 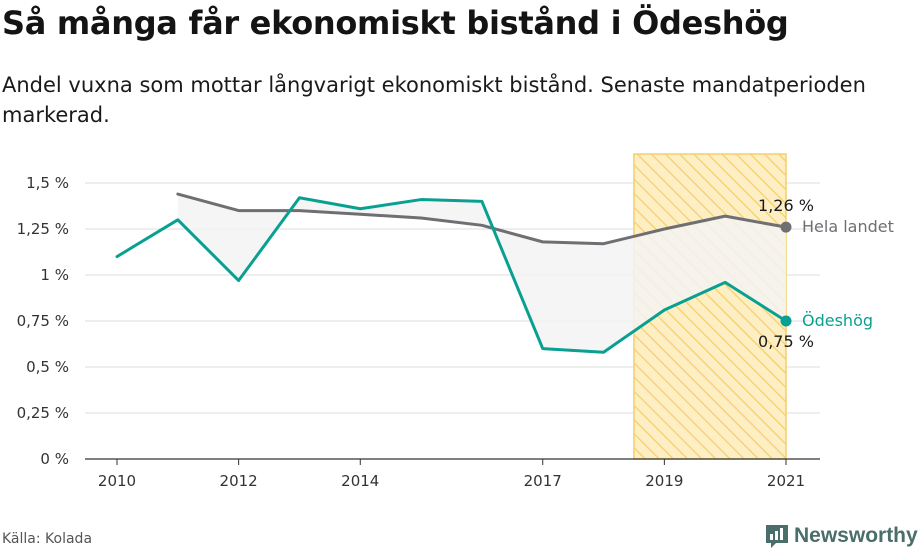 What do you see at coordinates (777, 536) in the screenshot?
I see `newsworthy-logo-icon` at bounding box center [777, 536].